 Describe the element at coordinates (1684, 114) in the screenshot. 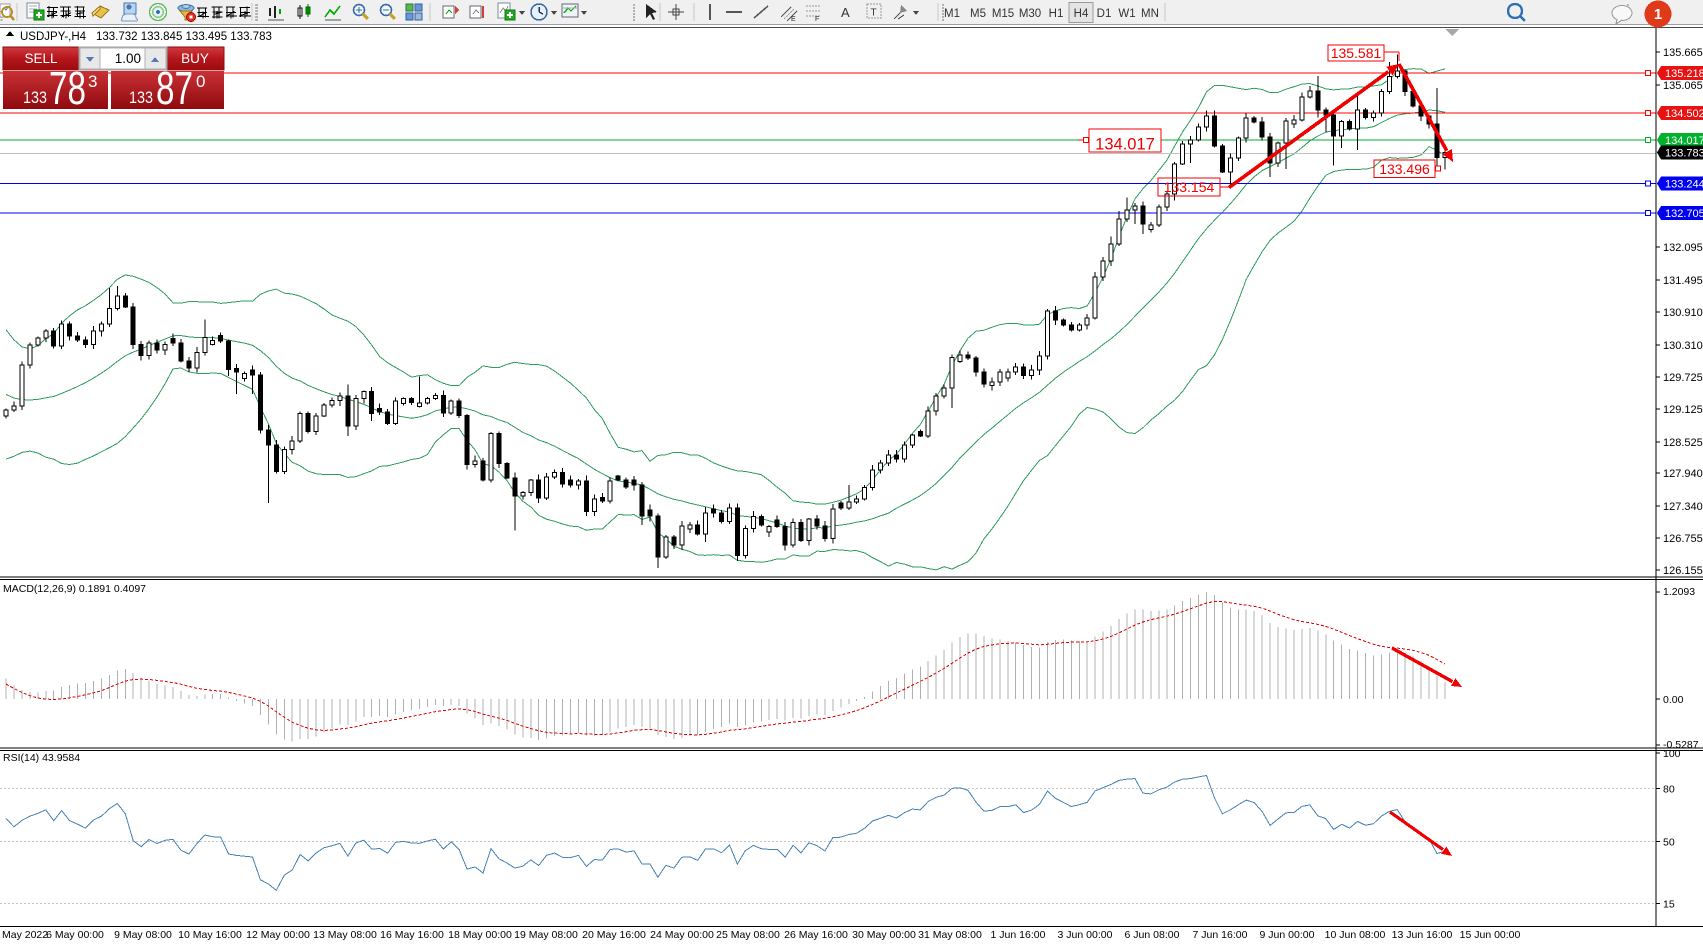

I see `svg-text: 134.502` at that location.